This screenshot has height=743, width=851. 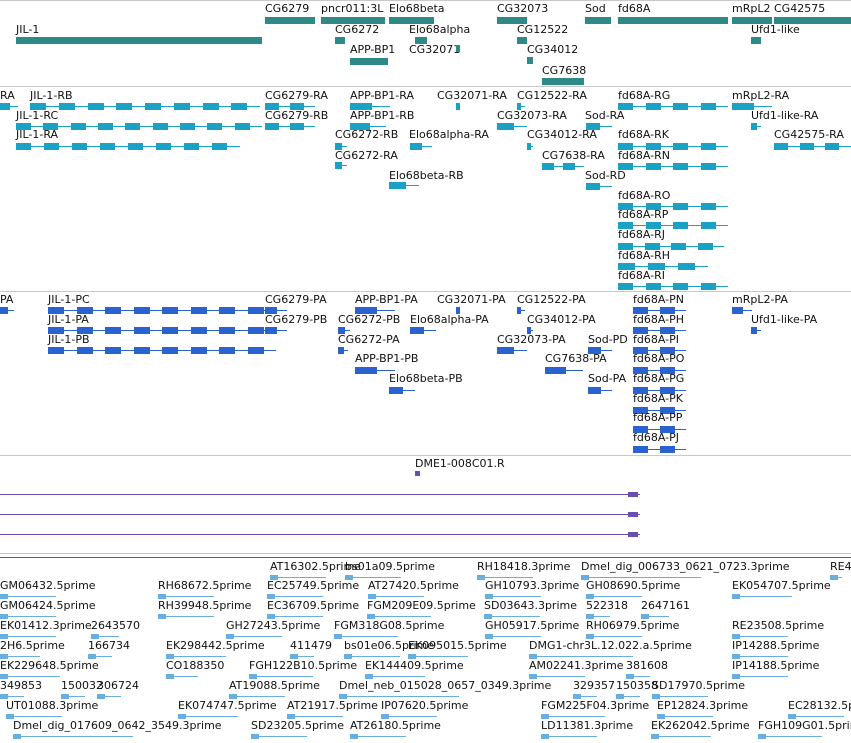 I want to click on gene-label: Ufd1-like, so click(x=775, y=29).